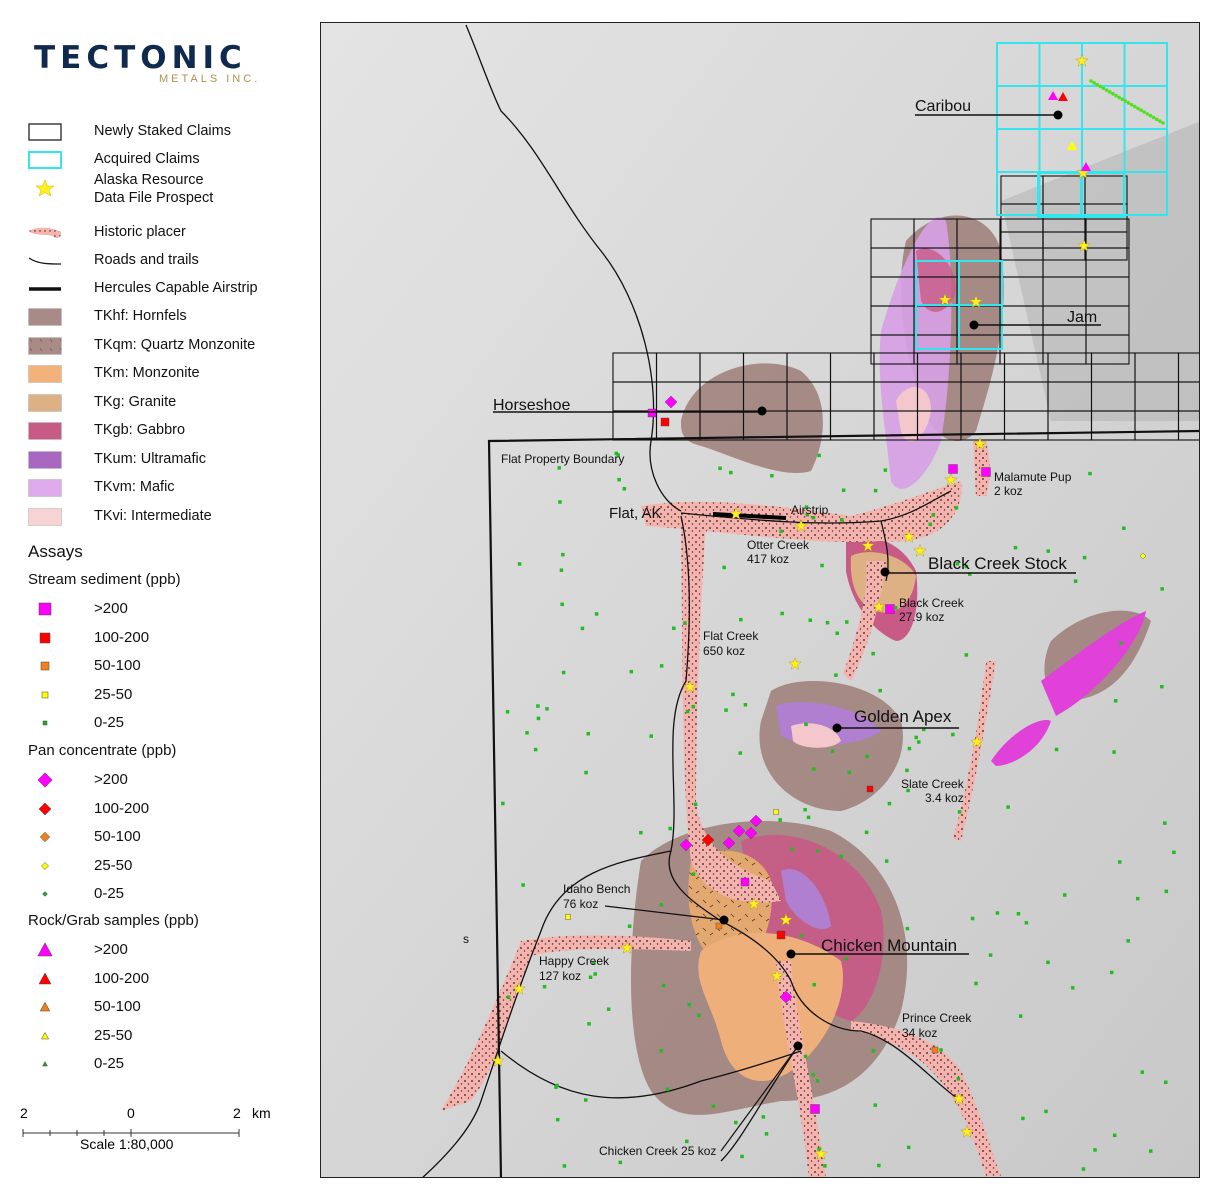 Image resolution: width=1224 pixels, height=1200 pixels. I want to click on scale-mid: 0, so click(131, 1113).